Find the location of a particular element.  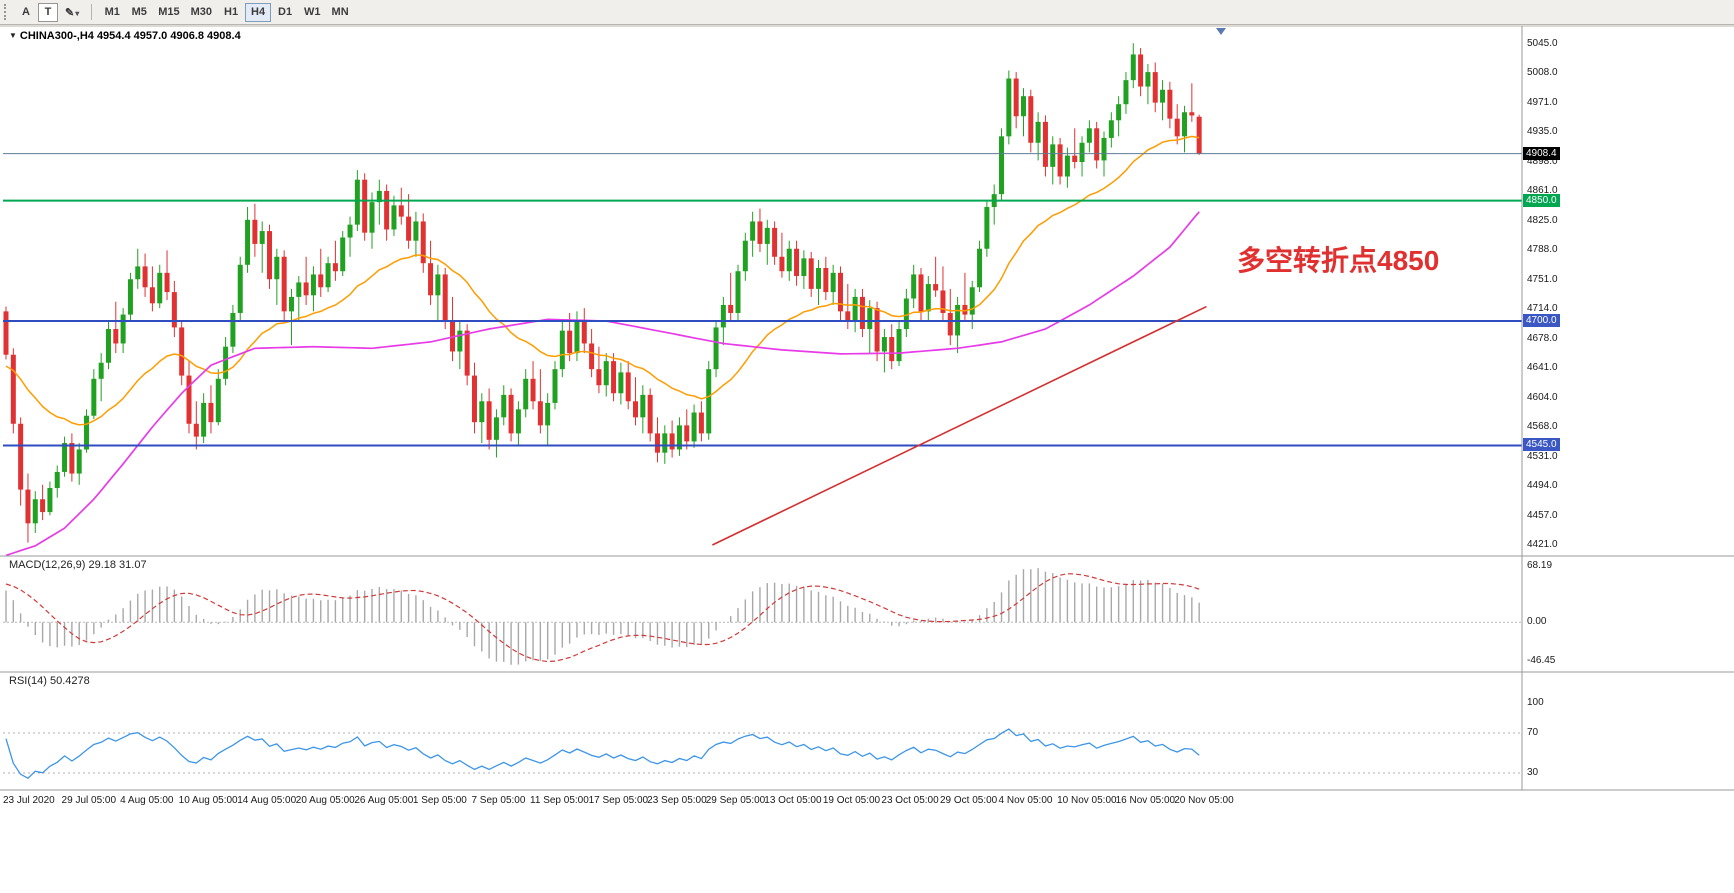

pencil-icon: ✎ is located at coordinates (70, 12).